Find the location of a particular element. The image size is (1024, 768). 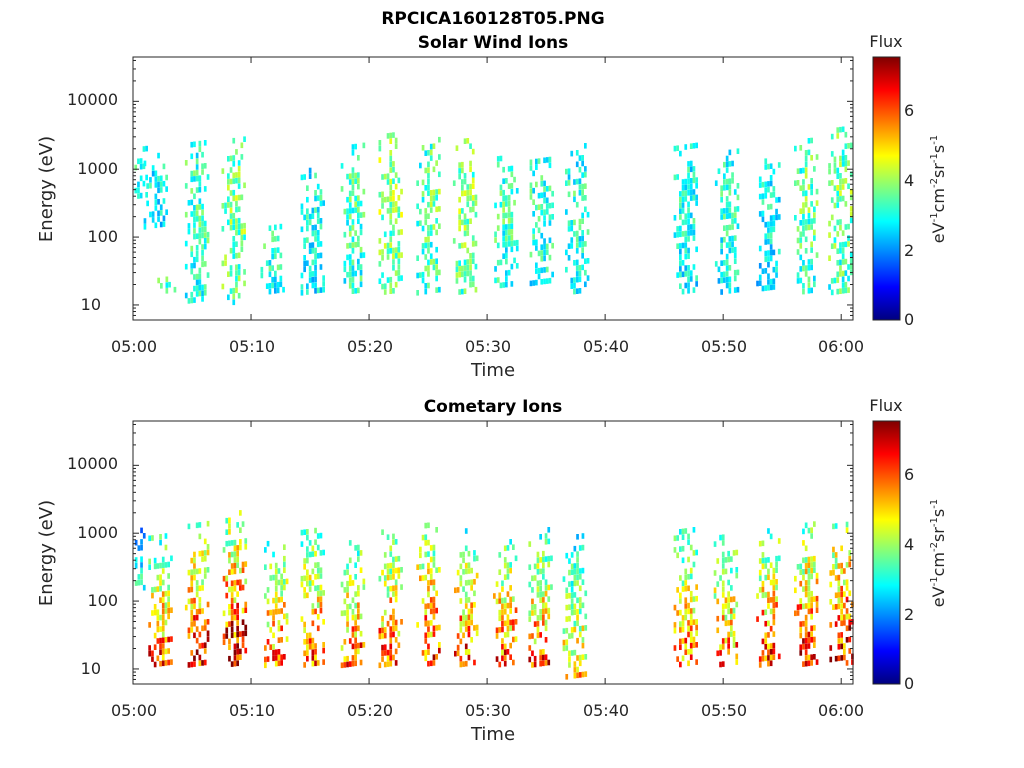

x-tick-label: 05:40 is located at coordinates (606, 710).